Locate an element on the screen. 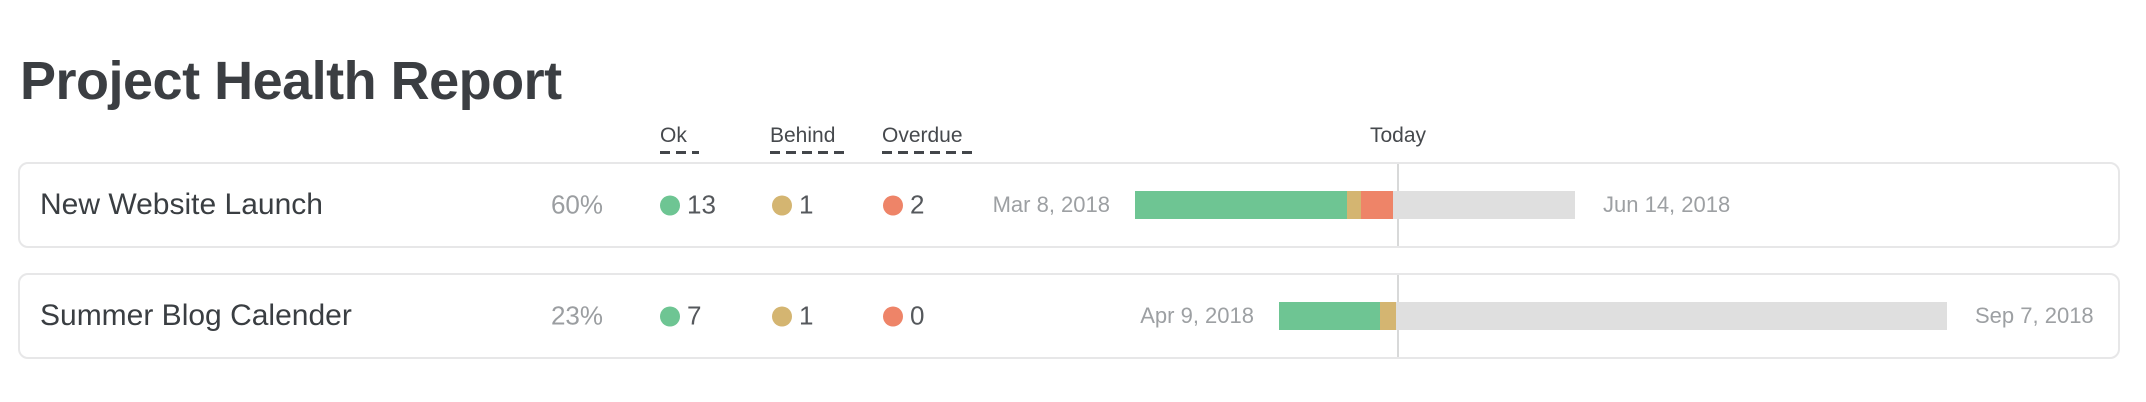  page-title: Project Health Report is located at coordinates (291, 81).